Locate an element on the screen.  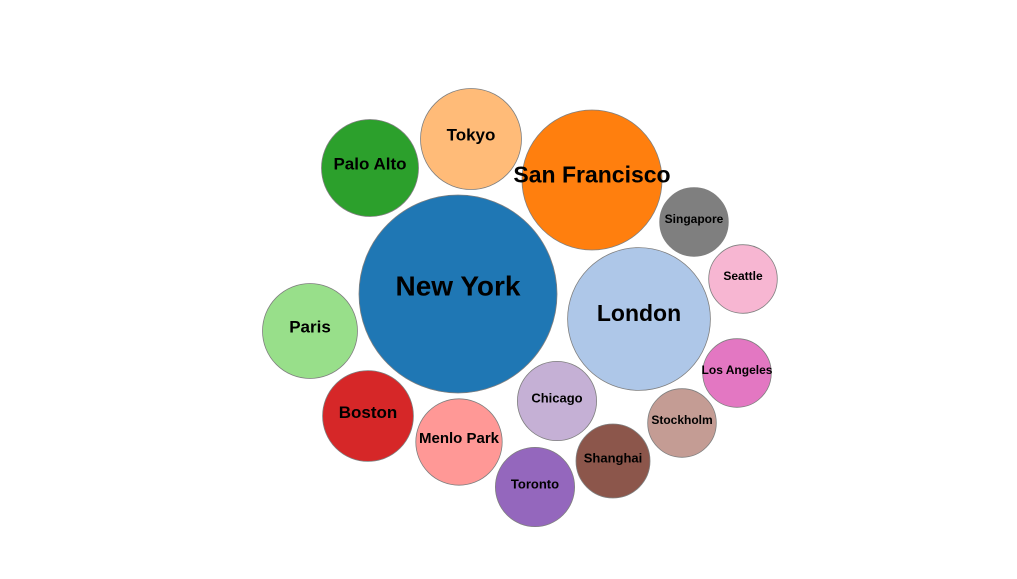
bubble-circle-boston is located at coordinates (368, 416).